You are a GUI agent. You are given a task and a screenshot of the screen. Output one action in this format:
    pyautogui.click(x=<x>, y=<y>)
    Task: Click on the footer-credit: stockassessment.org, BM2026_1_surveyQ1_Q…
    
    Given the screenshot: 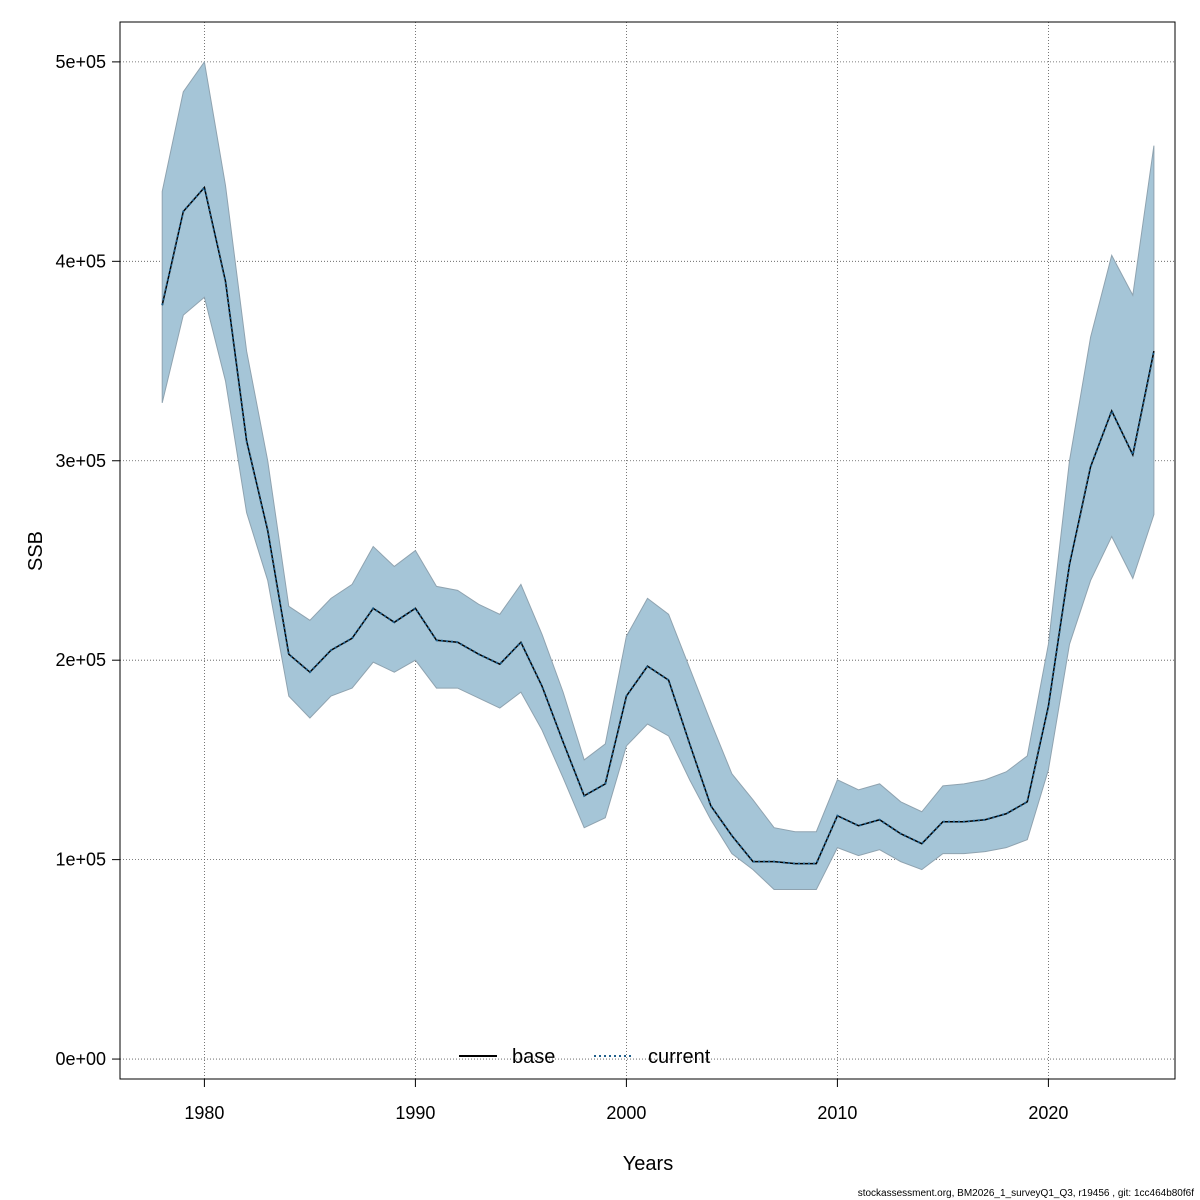 What is the action you would take?
    pyautogui.click(x=1026, y=1193)
    